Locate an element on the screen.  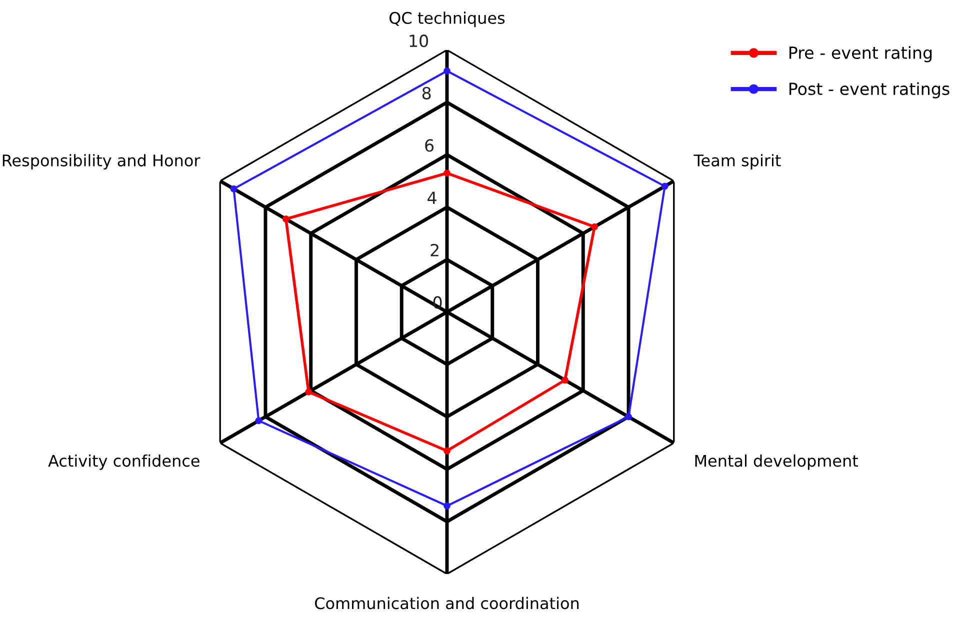
legend-label: Pre - event rating is located at coordinates (860, 54).